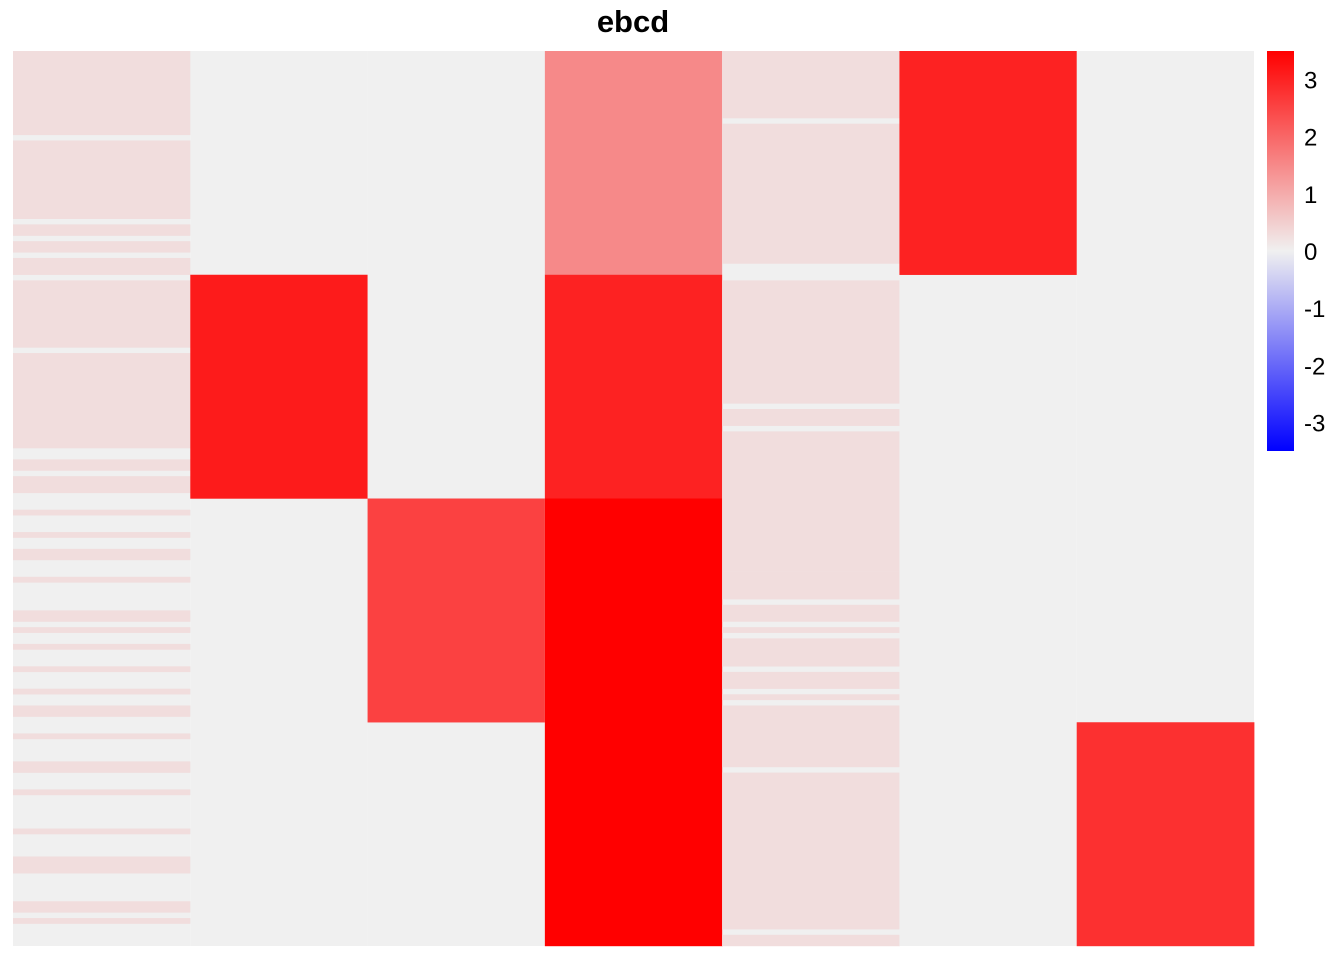 The height and width of the screenshot is (960, 1344). I want to click on color-legend: 3 2 1 0 -1 -2 -3, so click(1296, 251).